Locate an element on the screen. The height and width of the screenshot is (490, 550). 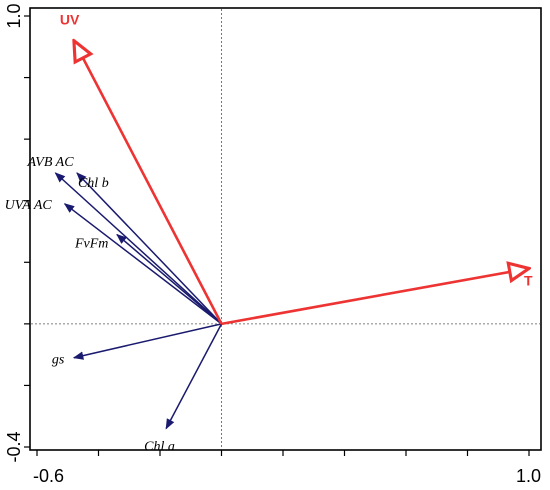
environmental-vector-arrow is located at coordinates (375, 297).